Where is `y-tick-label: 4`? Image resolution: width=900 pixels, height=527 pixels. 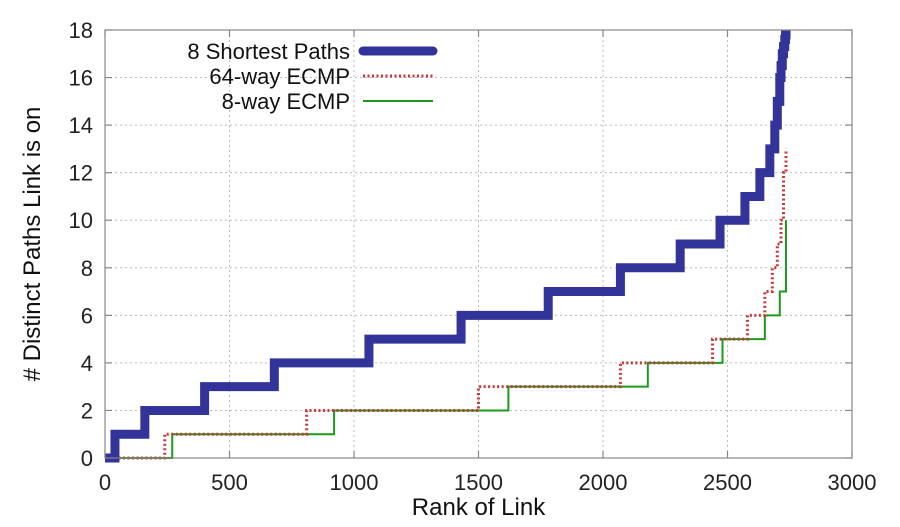 y-tick-label: 4 is located at coordinates (87, 363).